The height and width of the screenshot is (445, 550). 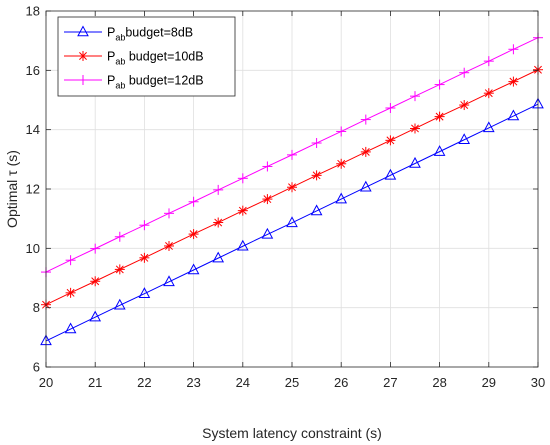 I want to click on y-tick-label: 8, so click(x=36, y=307).